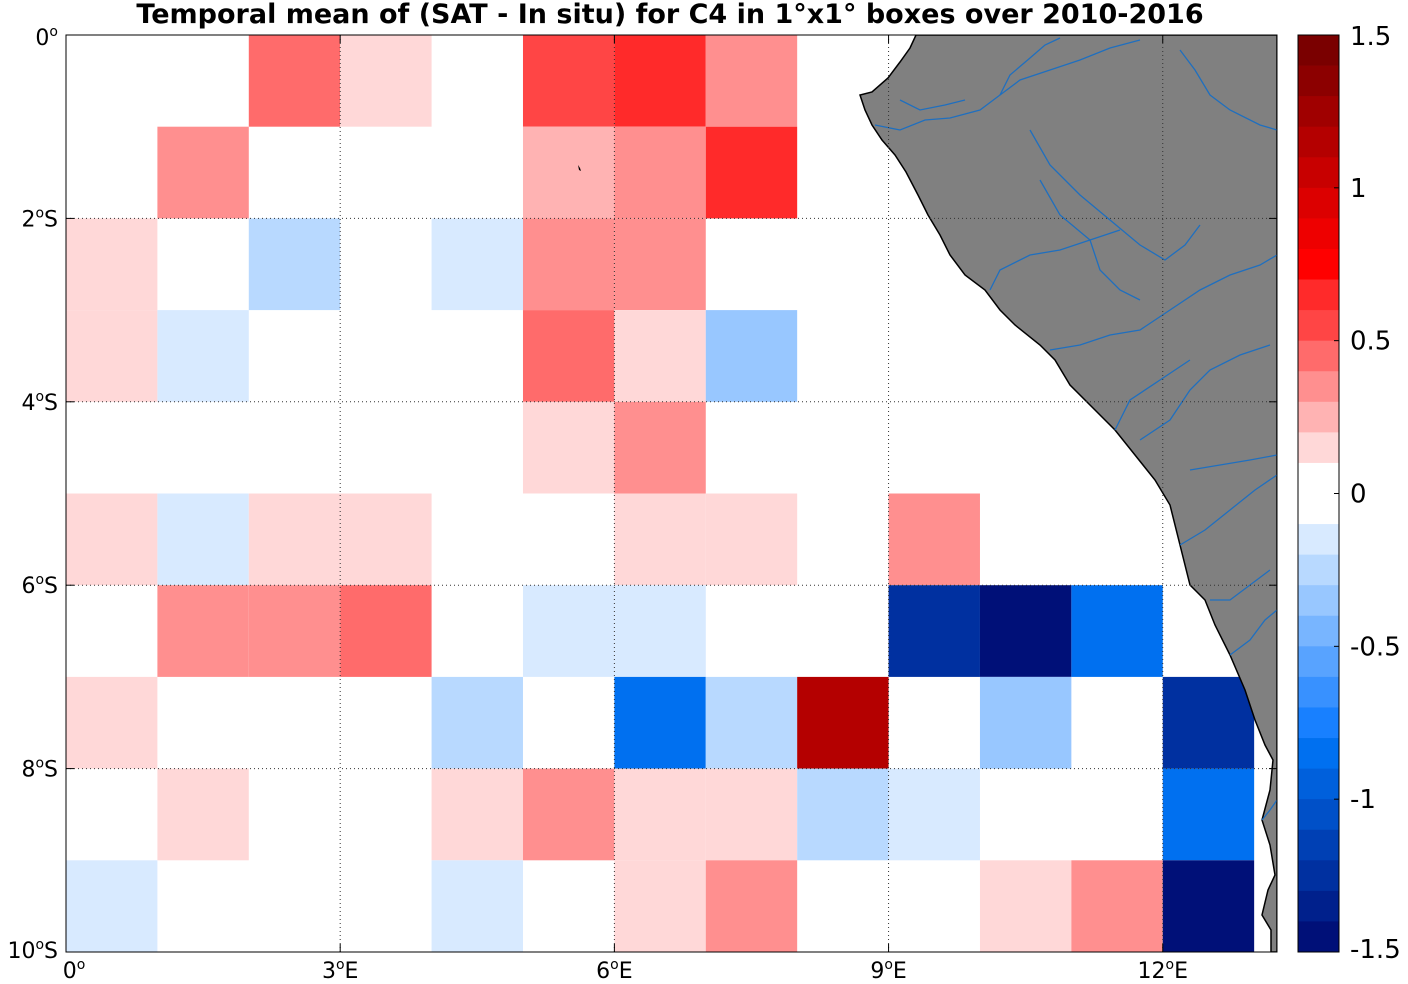 This screenshot has width=1408, height=984. What do you see at coordinates (340, 970) in the screenshot?
I see `x-tick-label: 3oE` at bounding box center [340, 970].